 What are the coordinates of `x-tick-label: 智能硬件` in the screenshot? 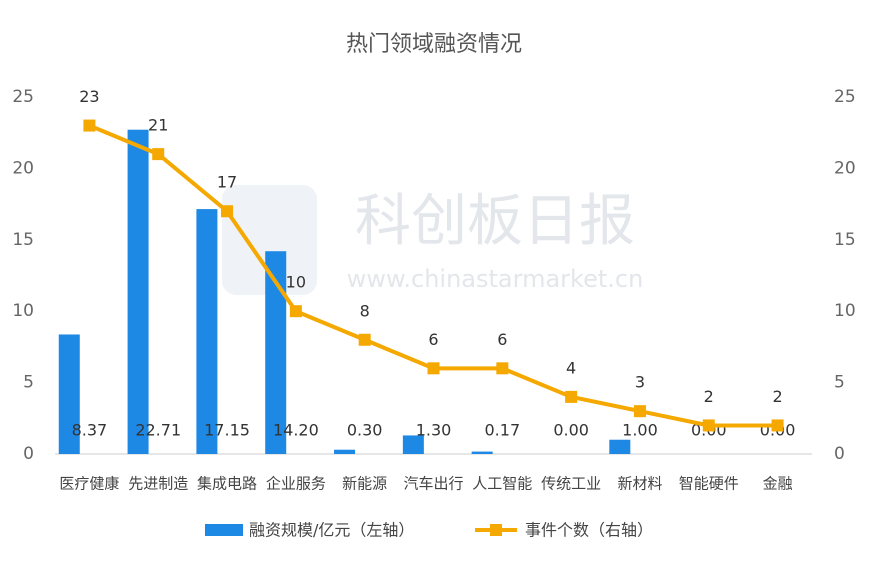 It's located at (709, 484).